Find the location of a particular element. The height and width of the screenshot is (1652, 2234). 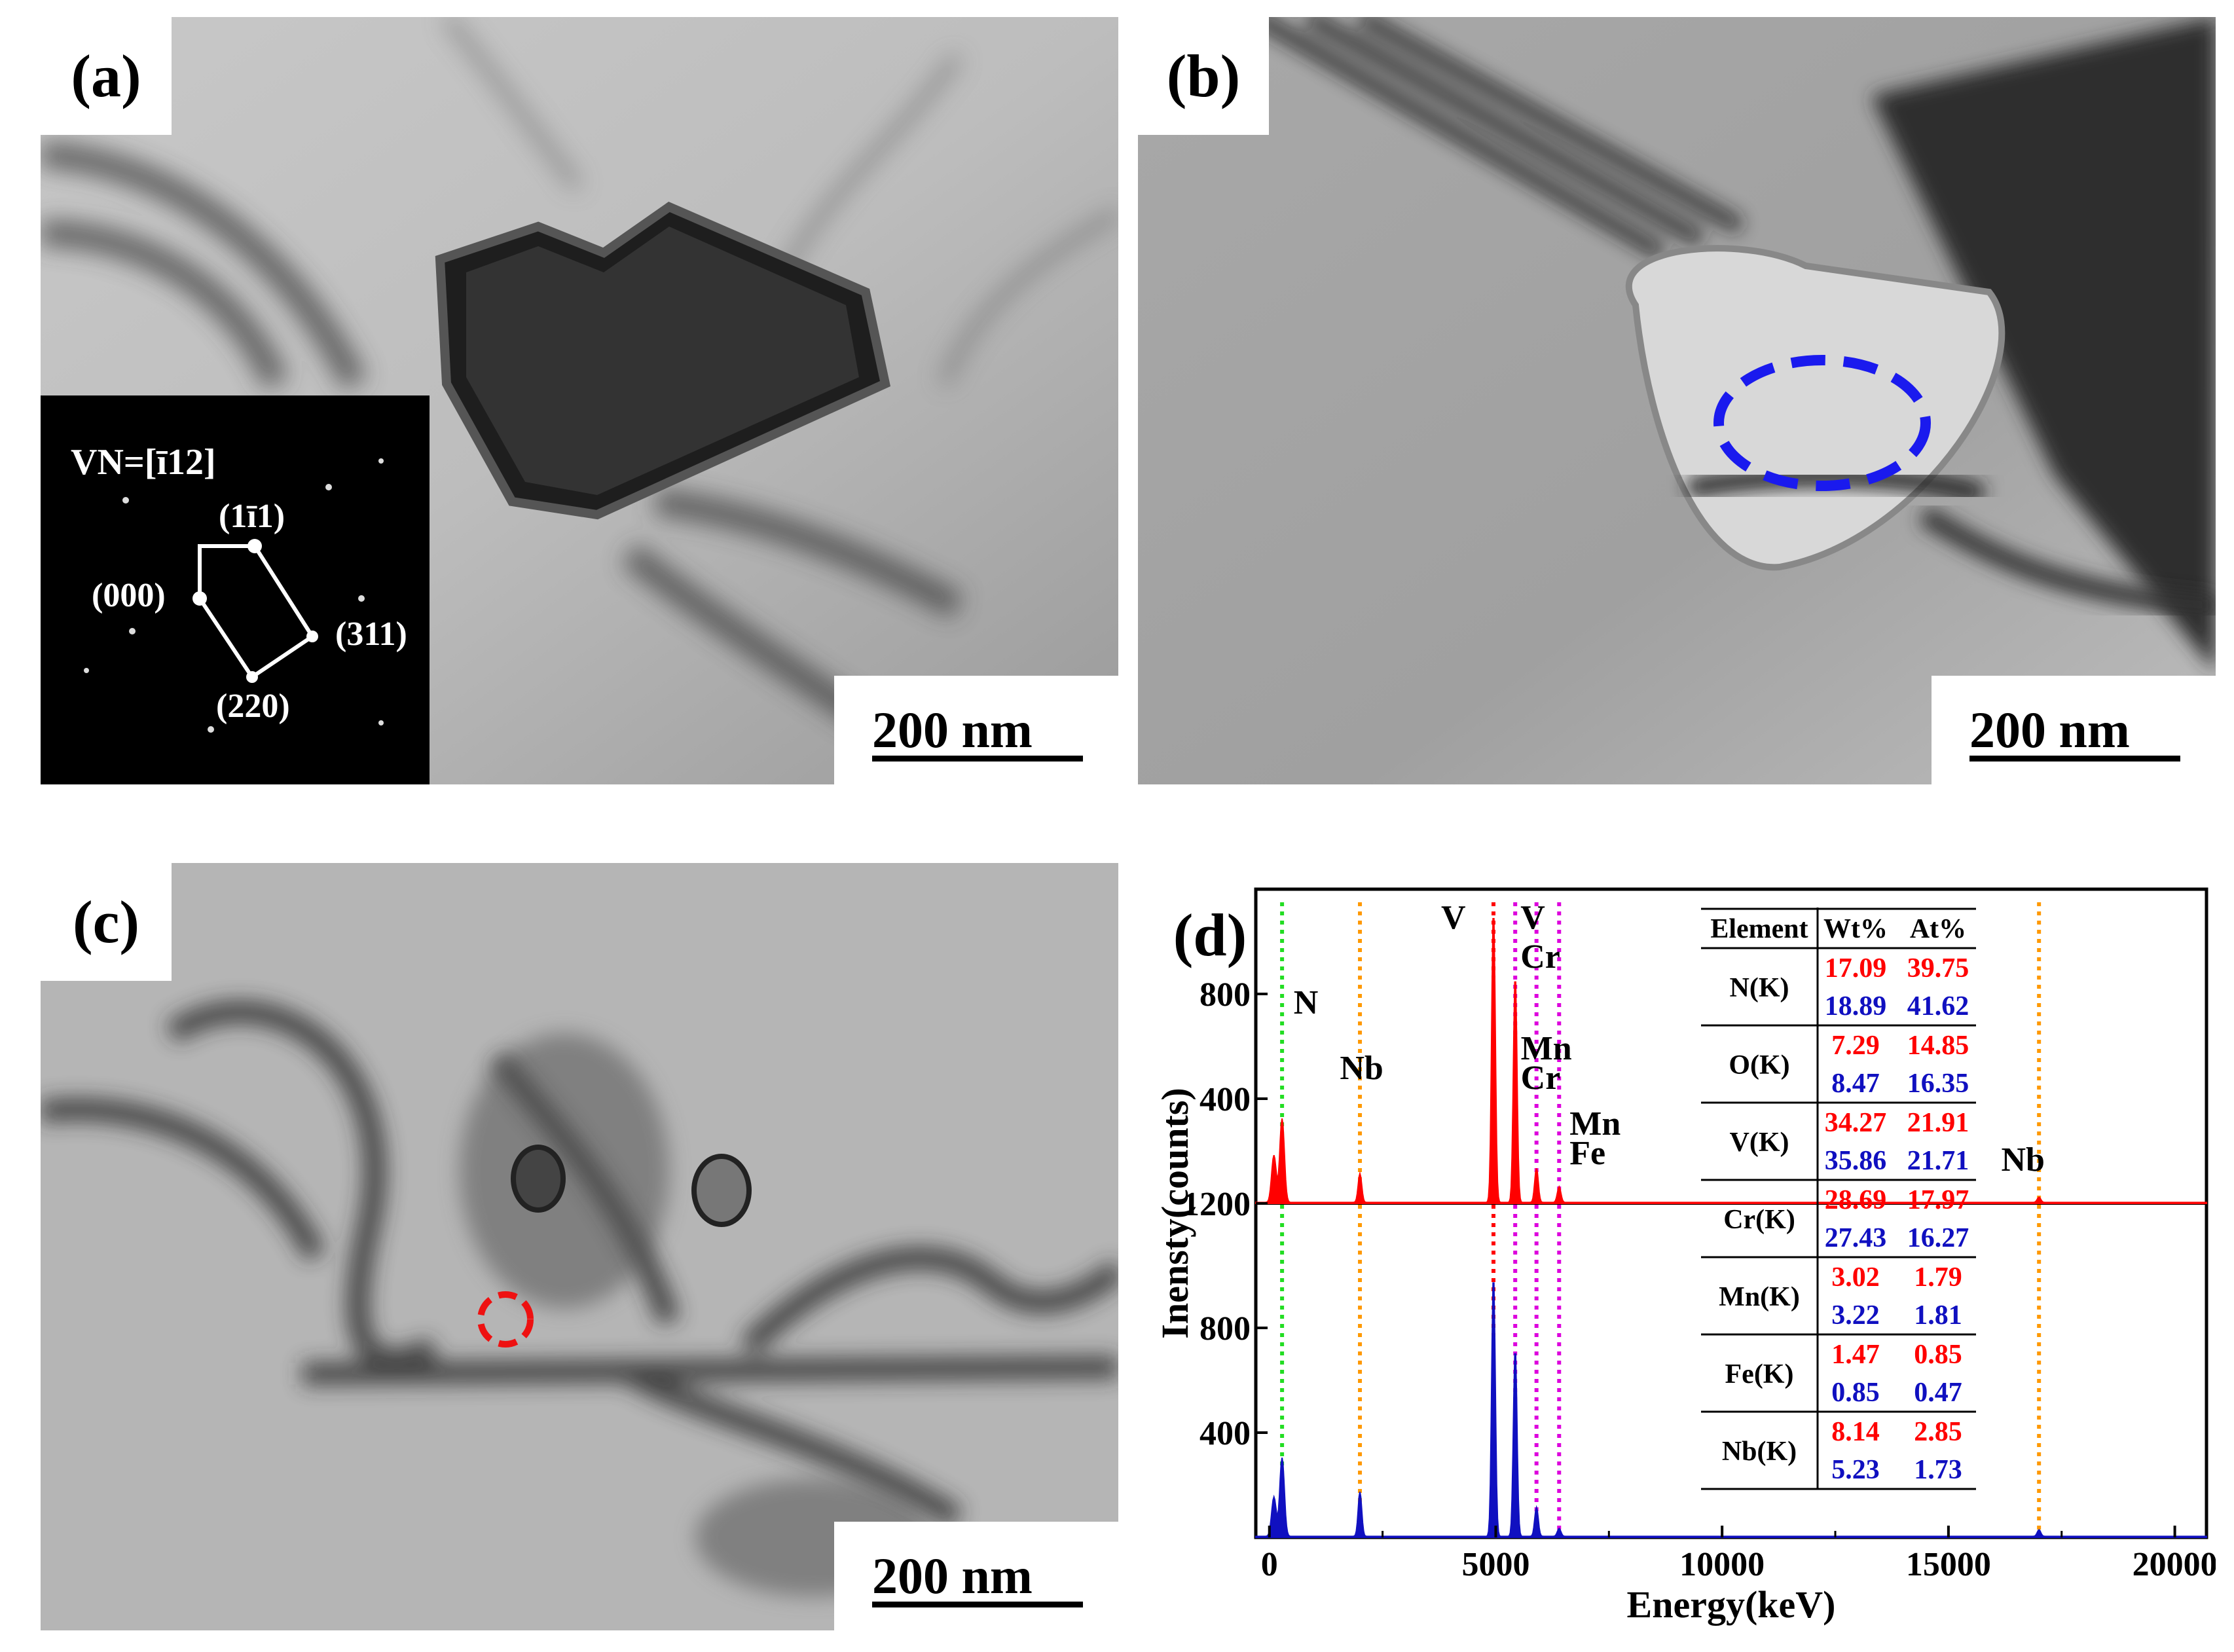

table-wt-cell: 7.29 is located at coordinates (1856, 1046).